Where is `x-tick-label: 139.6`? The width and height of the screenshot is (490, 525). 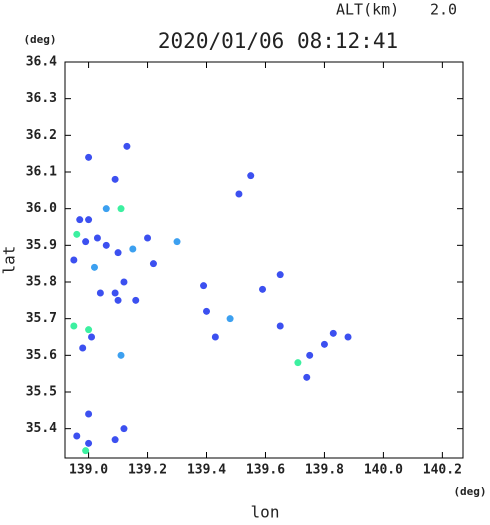 x-tick-label: 139.6 is located at coordinates (265, 470).